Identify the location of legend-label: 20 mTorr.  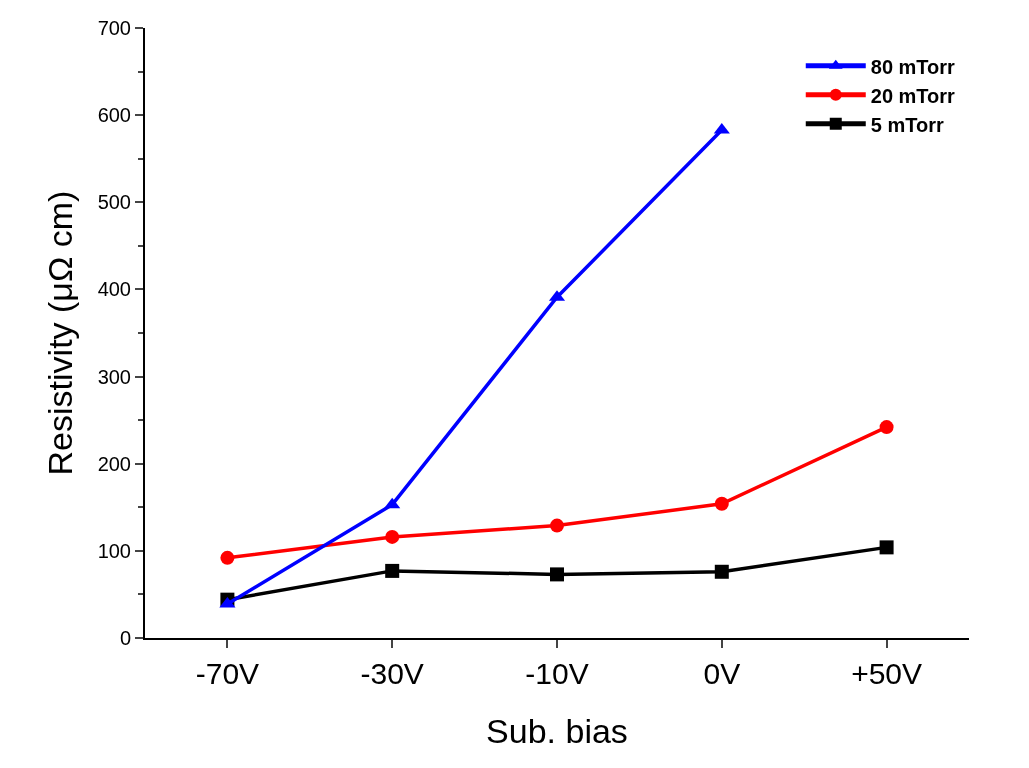
(913, 95).